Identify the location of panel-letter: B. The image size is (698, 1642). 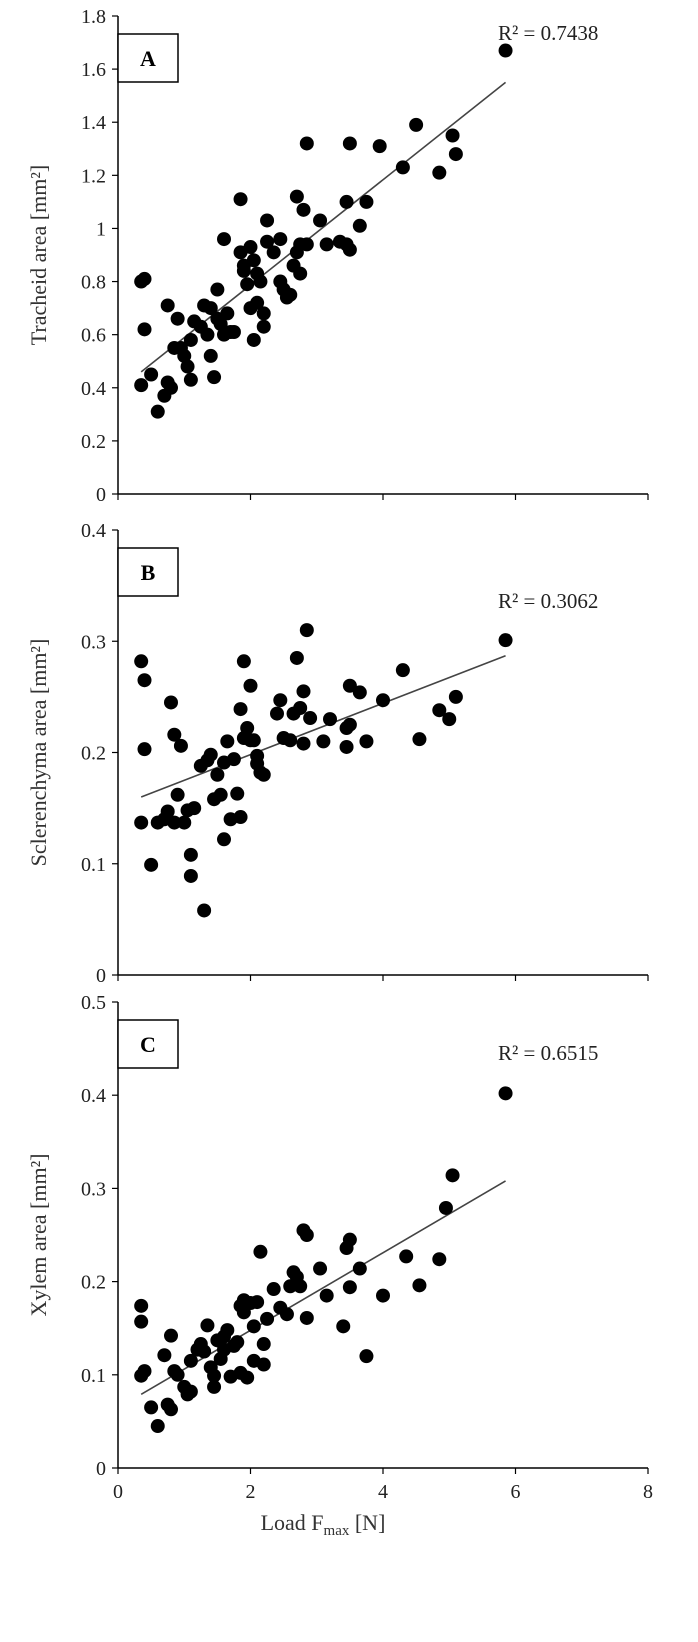
(148, 572).